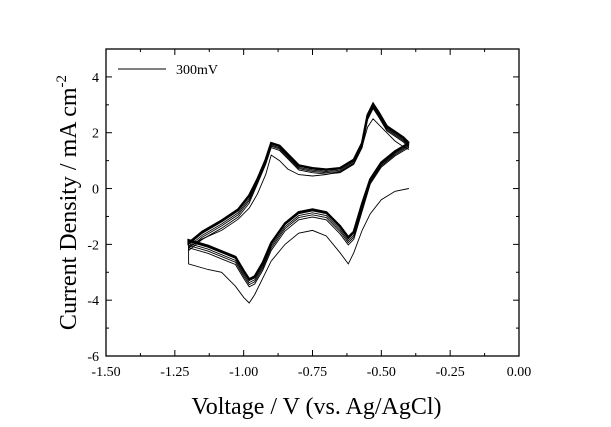 This screenshot has width=611, height=427. Describe the element at coordinates (450, 372) in the screenshot. I see `x-tick-label: -0.25` at that location.